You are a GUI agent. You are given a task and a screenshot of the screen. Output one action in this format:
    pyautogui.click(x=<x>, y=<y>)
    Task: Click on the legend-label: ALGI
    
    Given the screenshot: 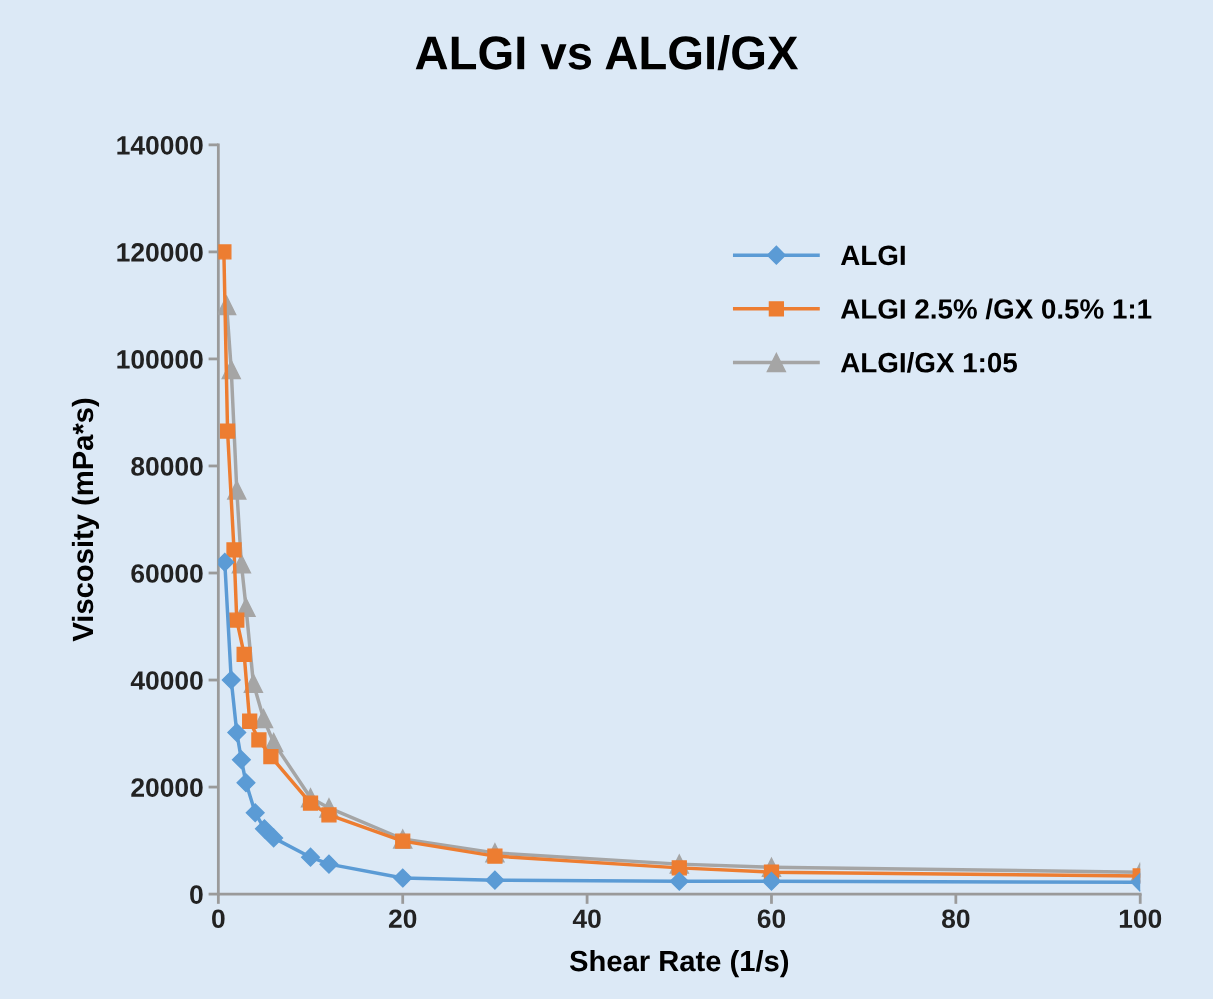 What is the action you would take?
    pyautogui.click(x=872, y=255)
    